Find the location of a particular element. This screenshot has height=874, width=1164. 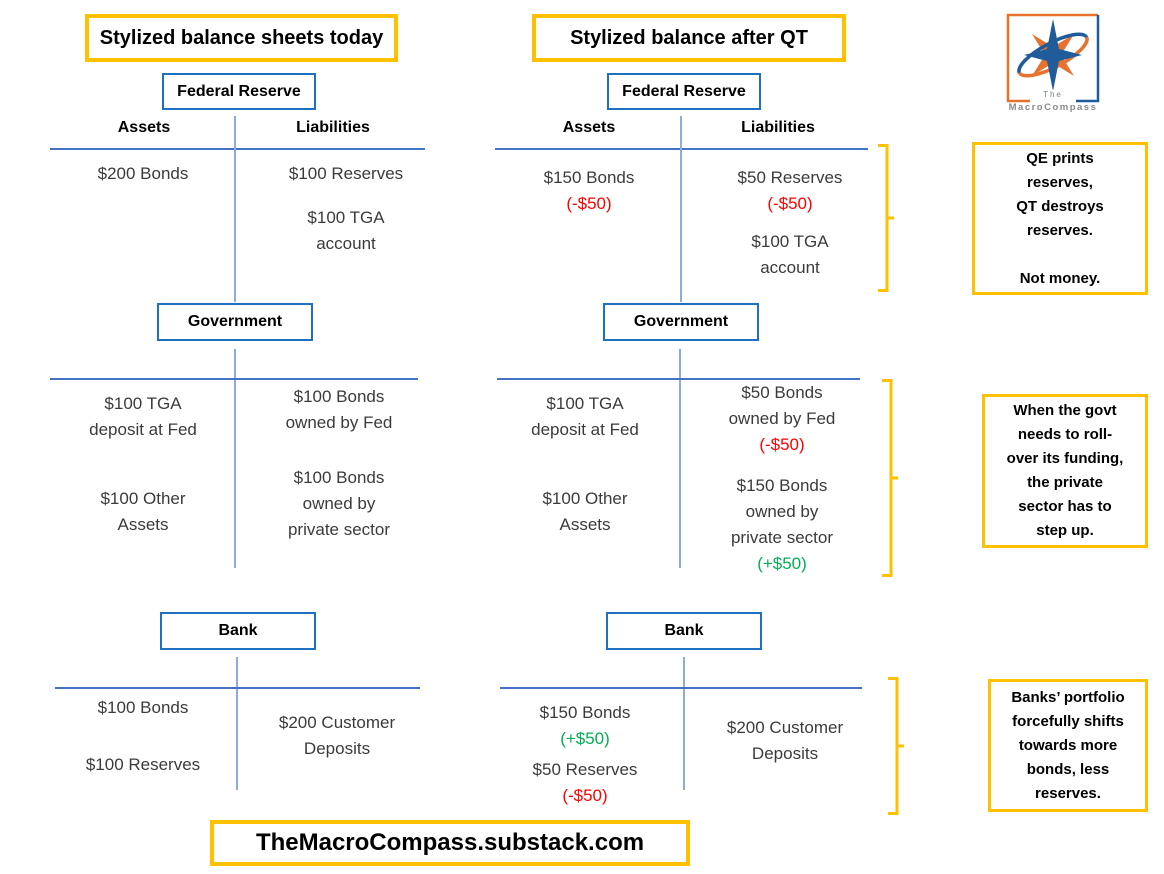

today-bank-asset-reserves: $100 Reserves is located at coordinates (143, 764).